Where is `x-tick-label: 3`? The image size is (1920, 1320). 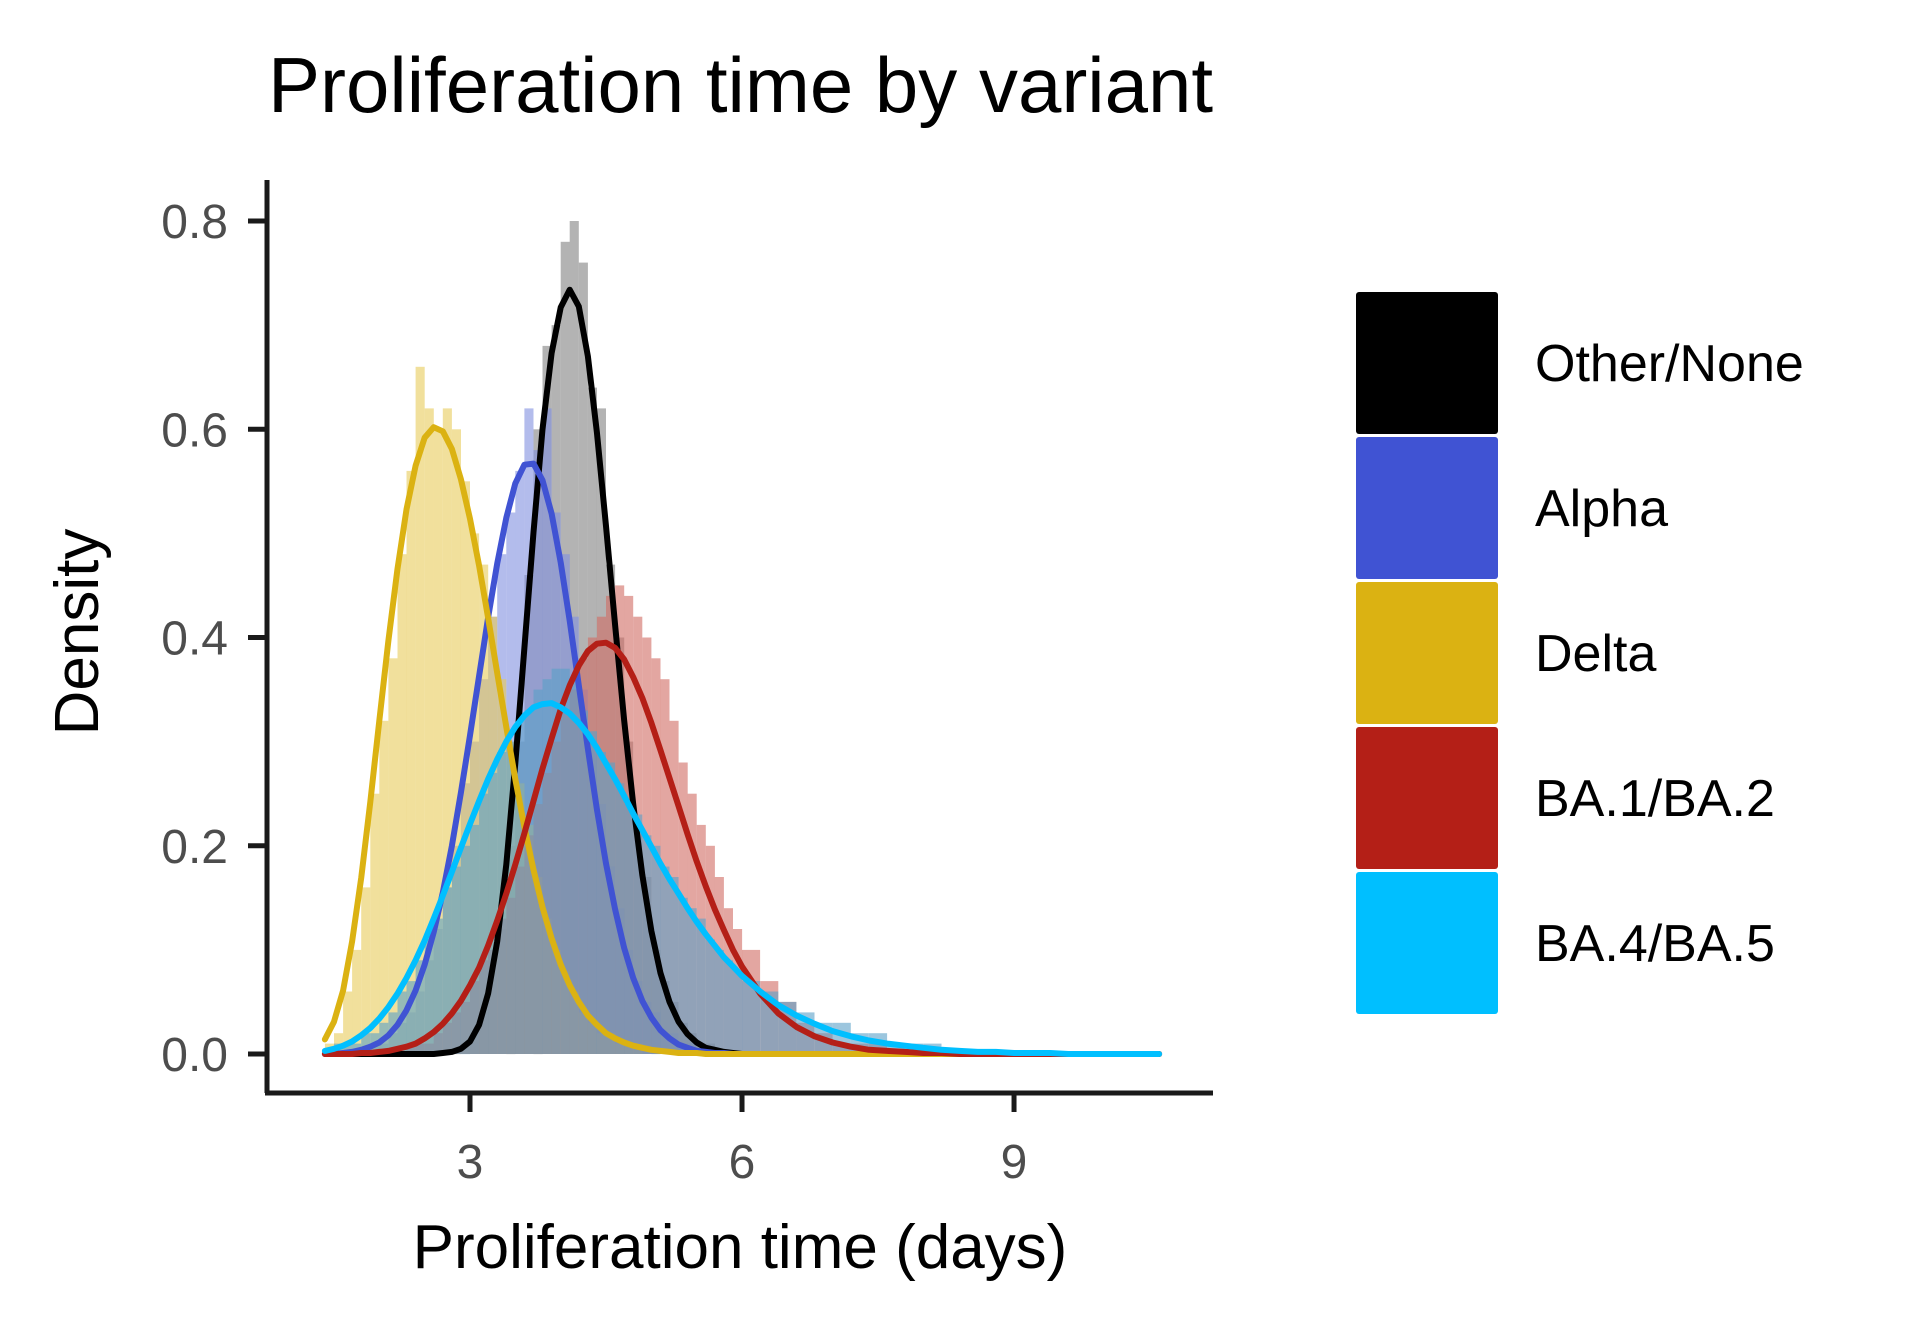
x-tick-label: 3 is located at coordinates (470, 1162).